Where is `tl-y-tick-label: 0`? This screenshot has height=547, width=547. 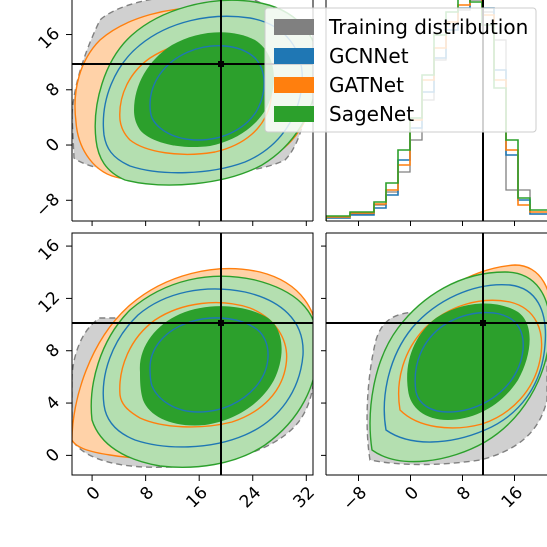
tl-y-tick-label: 0 is located at coordinates (53, 145).